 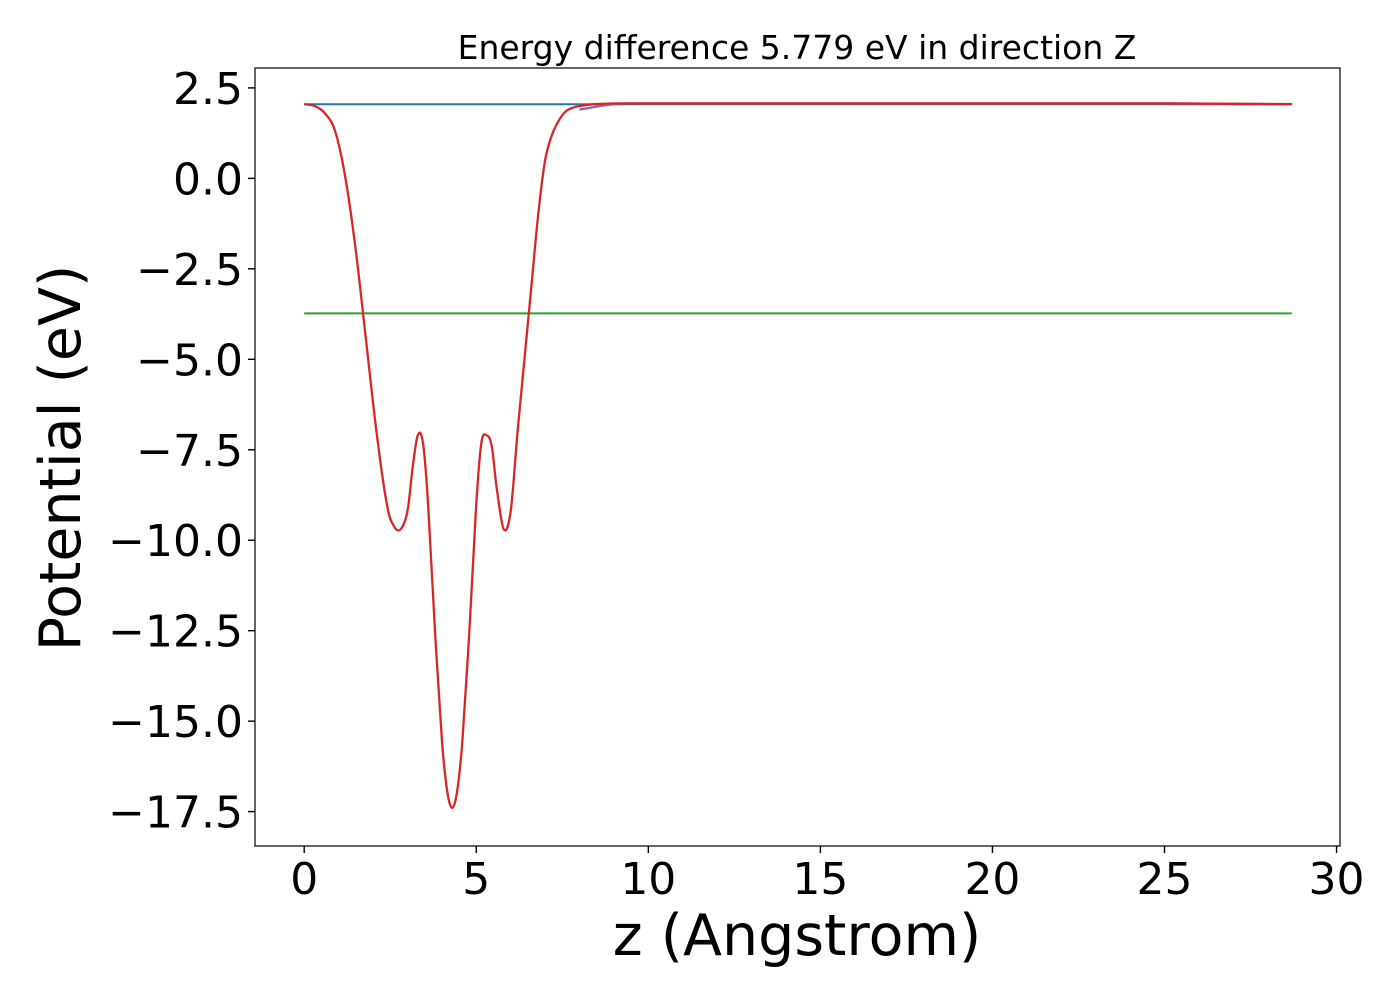 What do you see at coordinates (175, 813) in the screenshot?
I see `y-tick-label: −17.5` at bounding box center [175, 813].